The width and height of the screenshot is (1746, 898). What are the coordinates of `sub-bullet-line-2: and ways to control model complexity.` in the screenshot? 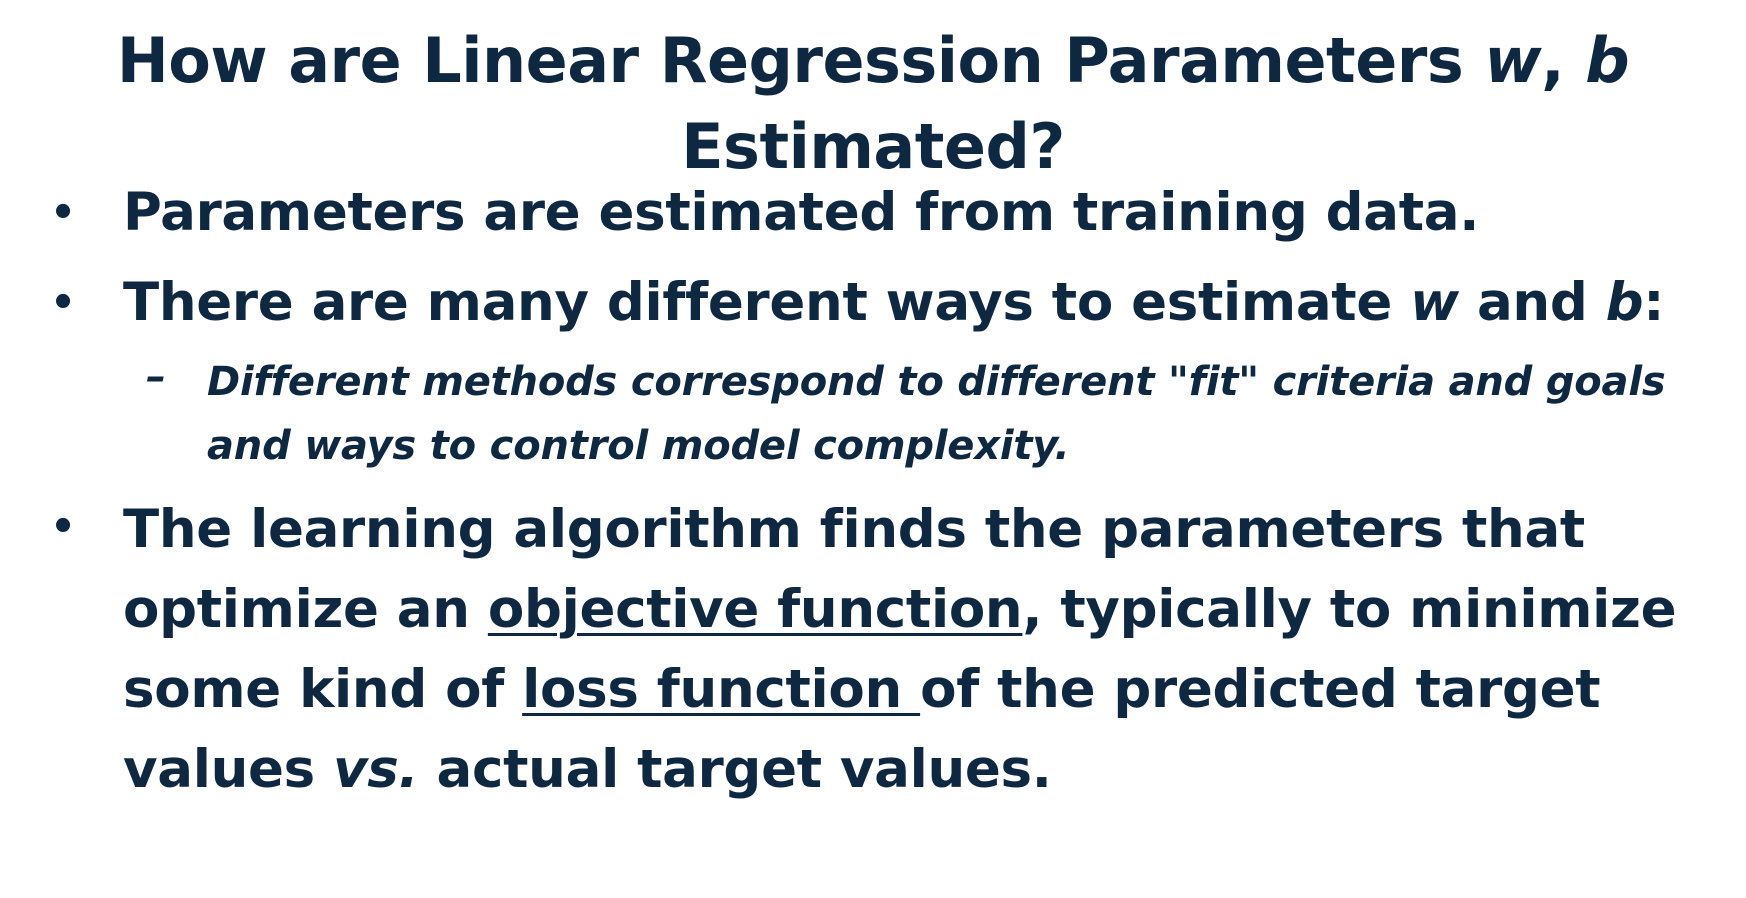 It's located at (638, 446).